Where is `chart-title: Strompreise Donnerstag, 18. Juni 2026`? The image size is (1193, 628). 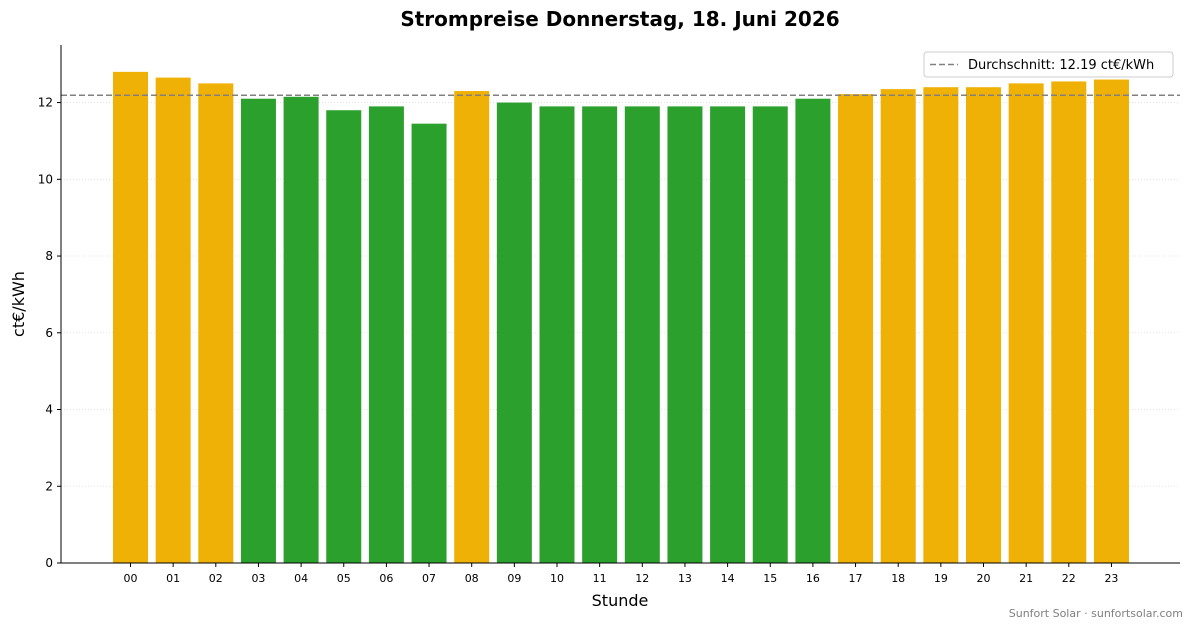 chart-title: Strompreise Donnerstag, 18. Juni 2026 is located at coordinates (619, 19).